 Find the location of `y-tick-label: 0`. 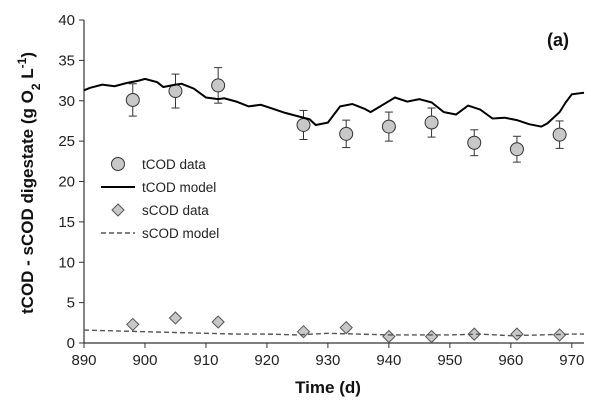

y-tick-label: 0 is located at coordinates (71, 343).